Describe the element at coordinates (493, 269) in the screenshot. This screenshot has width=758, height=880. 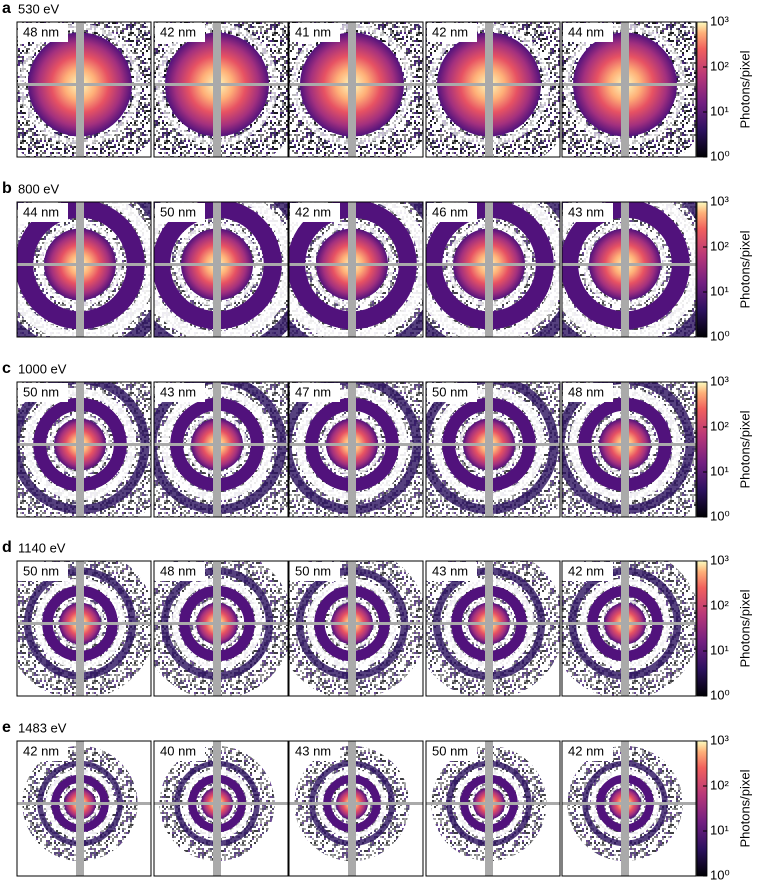
I see `diffraction-panel: 46 nm` at that location.